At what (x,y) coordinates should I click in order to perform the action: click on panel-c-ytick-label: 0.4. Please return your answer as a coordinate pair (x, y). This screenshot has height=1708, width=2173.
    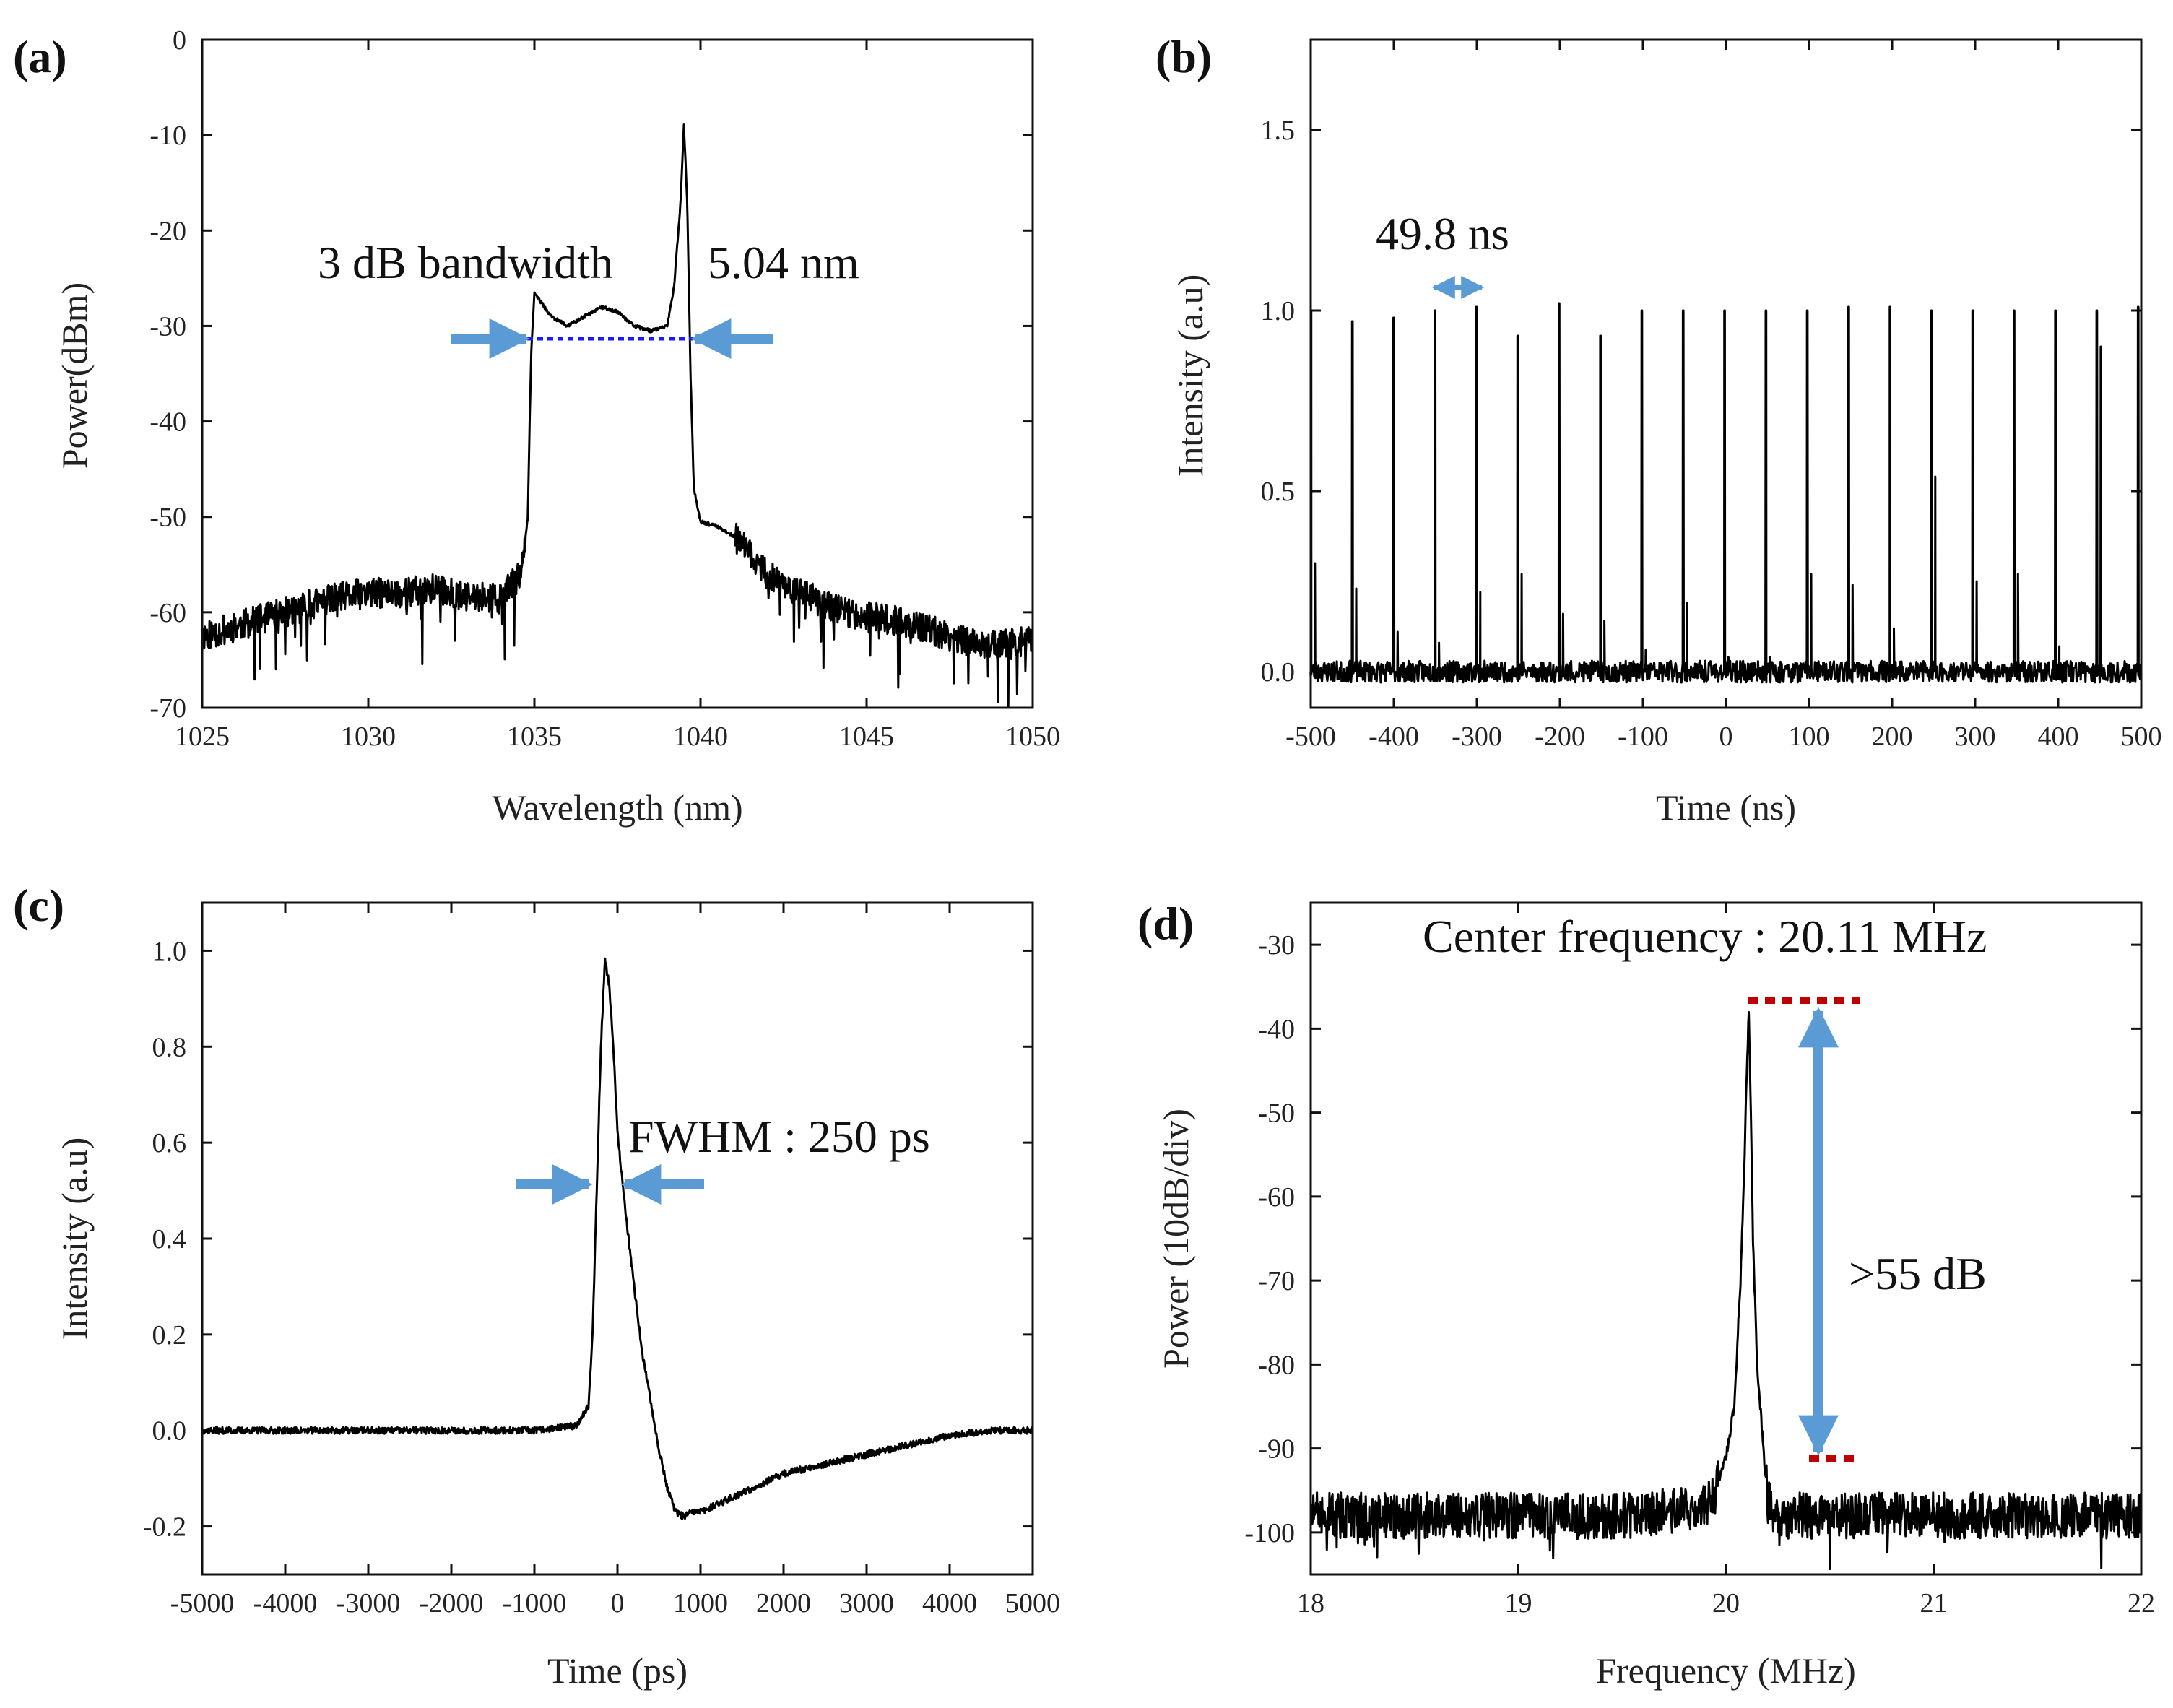
    Looking at the image, I should click on (170, 1239).